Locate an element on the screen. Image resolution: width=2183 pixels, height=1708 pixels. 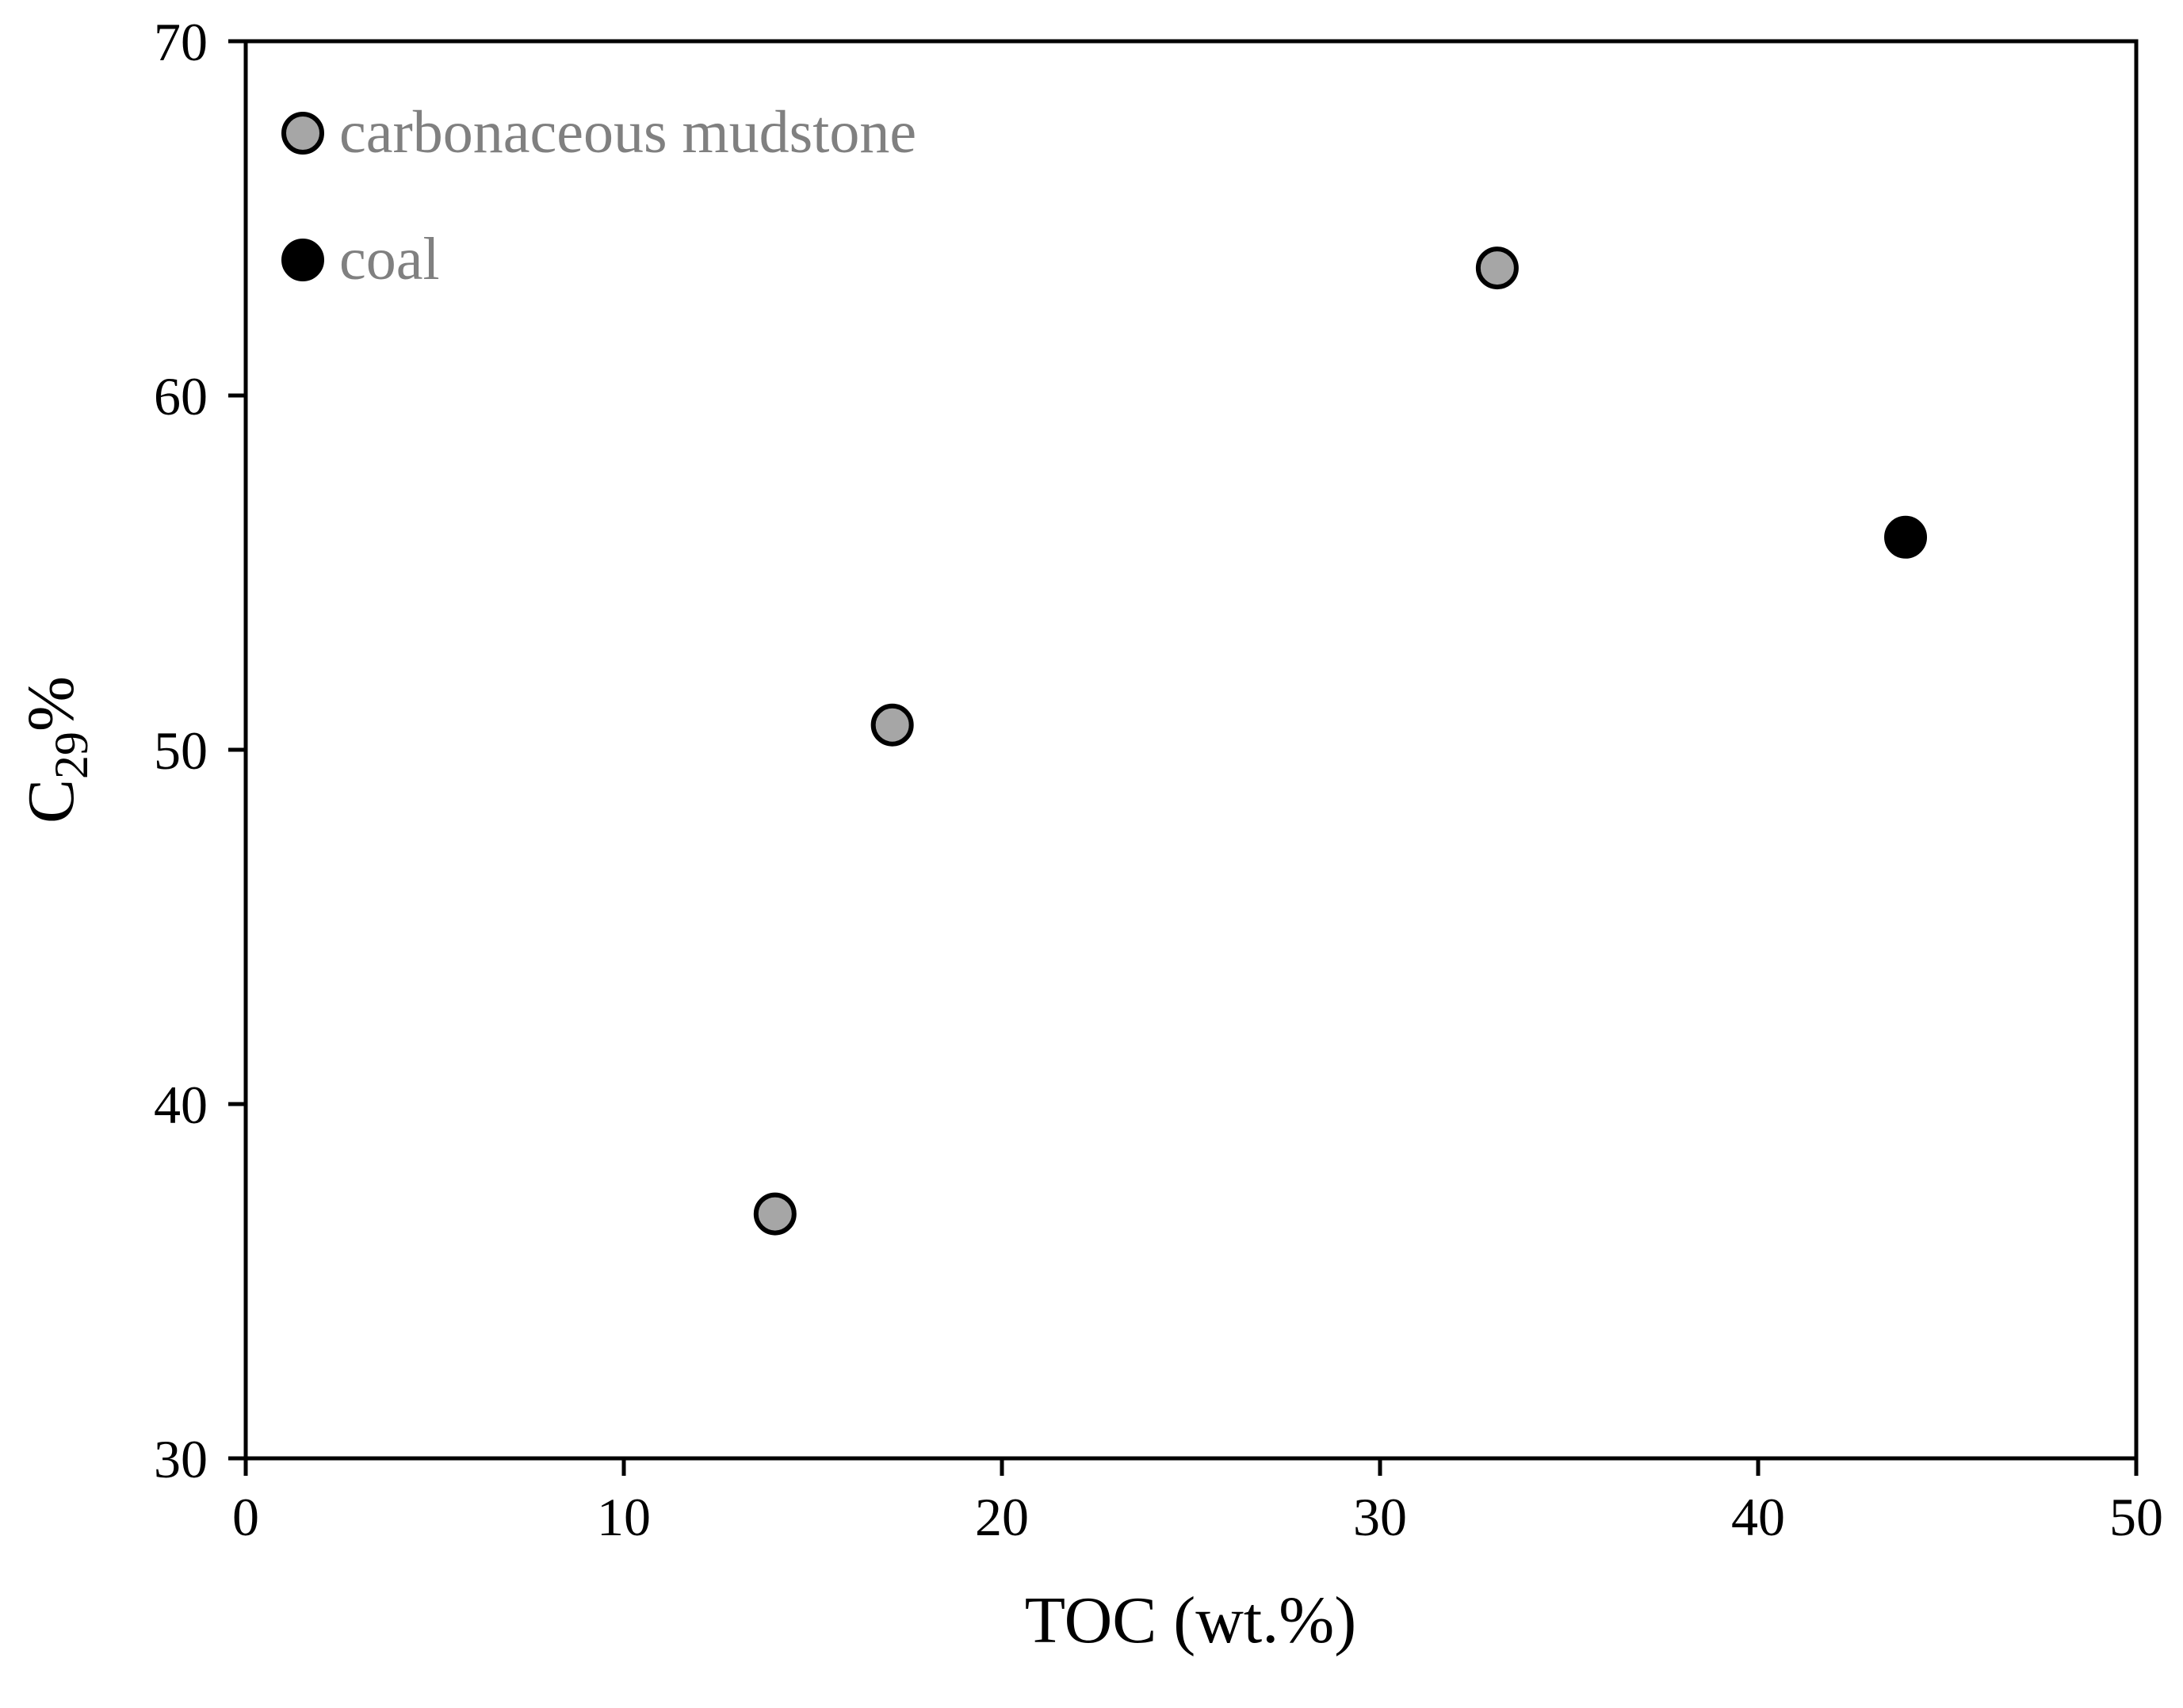
x-tick-label: 50 is located at coordinates (2136, 1517).